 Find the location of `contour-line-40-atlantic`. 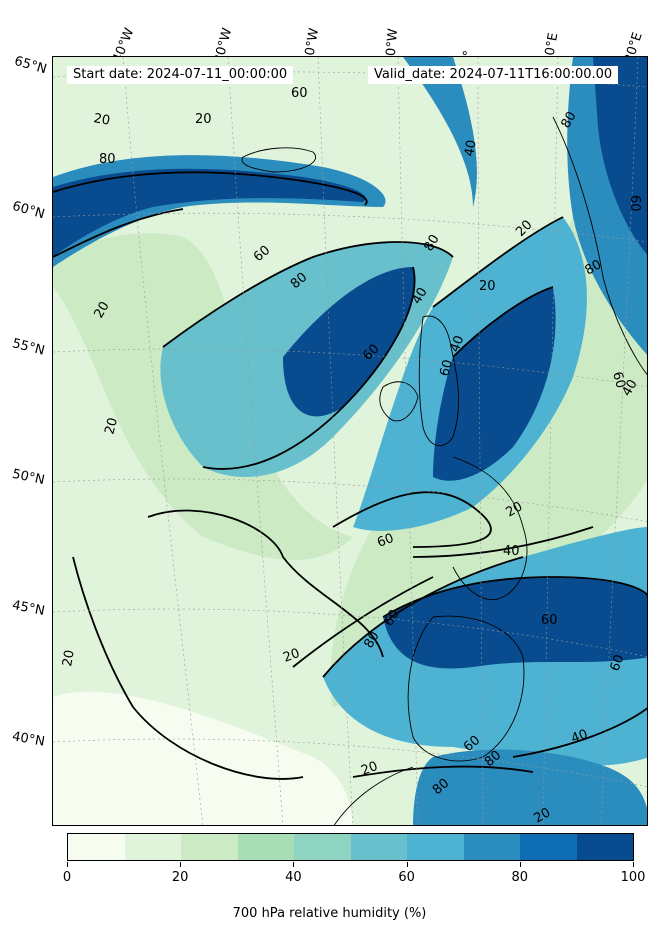

contour-line-40-atlantic is located at coordinates (308, 294).